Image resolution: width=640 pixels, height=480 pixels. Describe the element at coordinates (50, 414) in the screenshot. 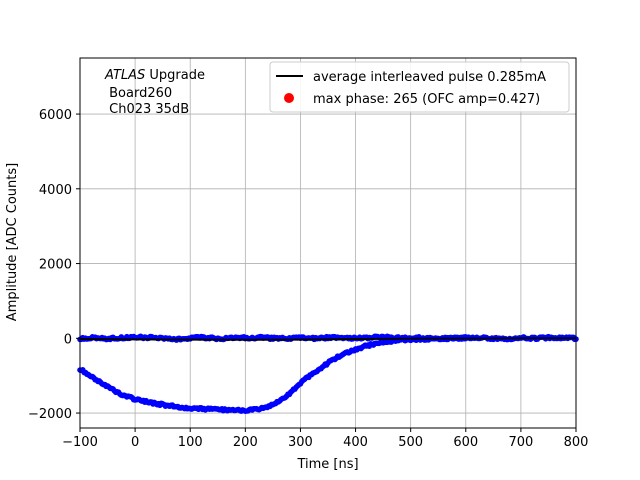

I see `y-tick-label: −2000` at that location.